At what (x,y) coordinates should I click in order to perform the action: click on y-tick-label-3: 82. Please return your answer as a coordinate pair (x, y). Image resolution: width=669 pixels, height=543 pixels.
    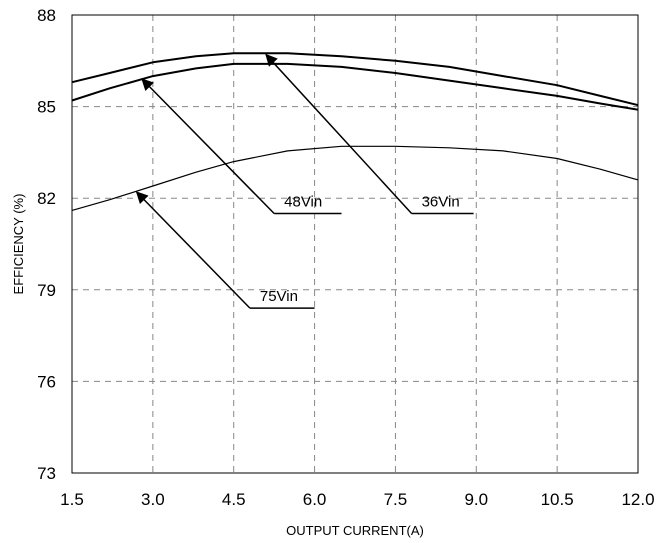
    Looking at the image, I should click on (46, 198).